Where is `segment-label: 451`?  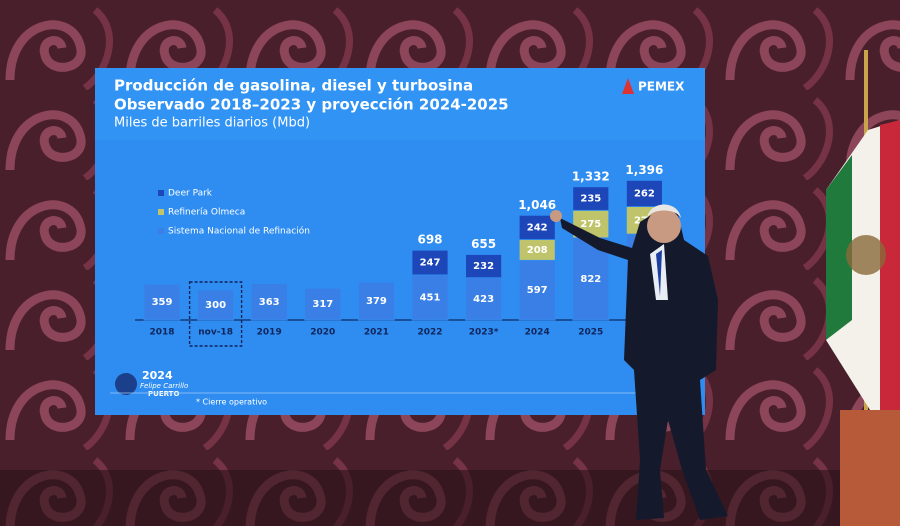
segment-label: 451 is located at coordinates (430, 297).